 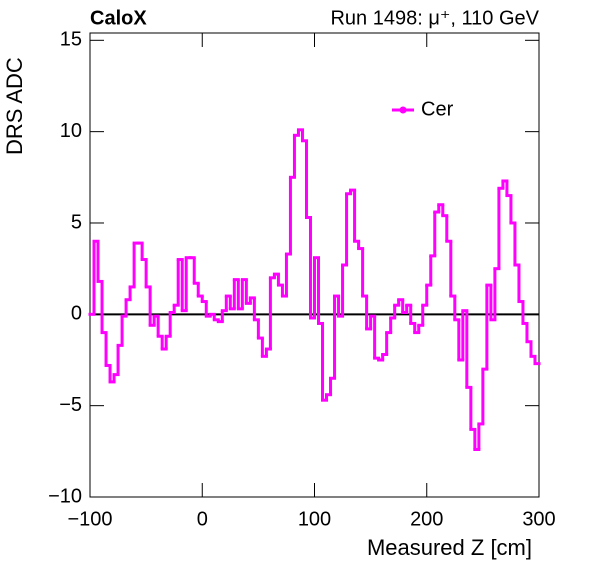 I want to click on y-axis-label: DRS ADC, so click(x=14, y=106).